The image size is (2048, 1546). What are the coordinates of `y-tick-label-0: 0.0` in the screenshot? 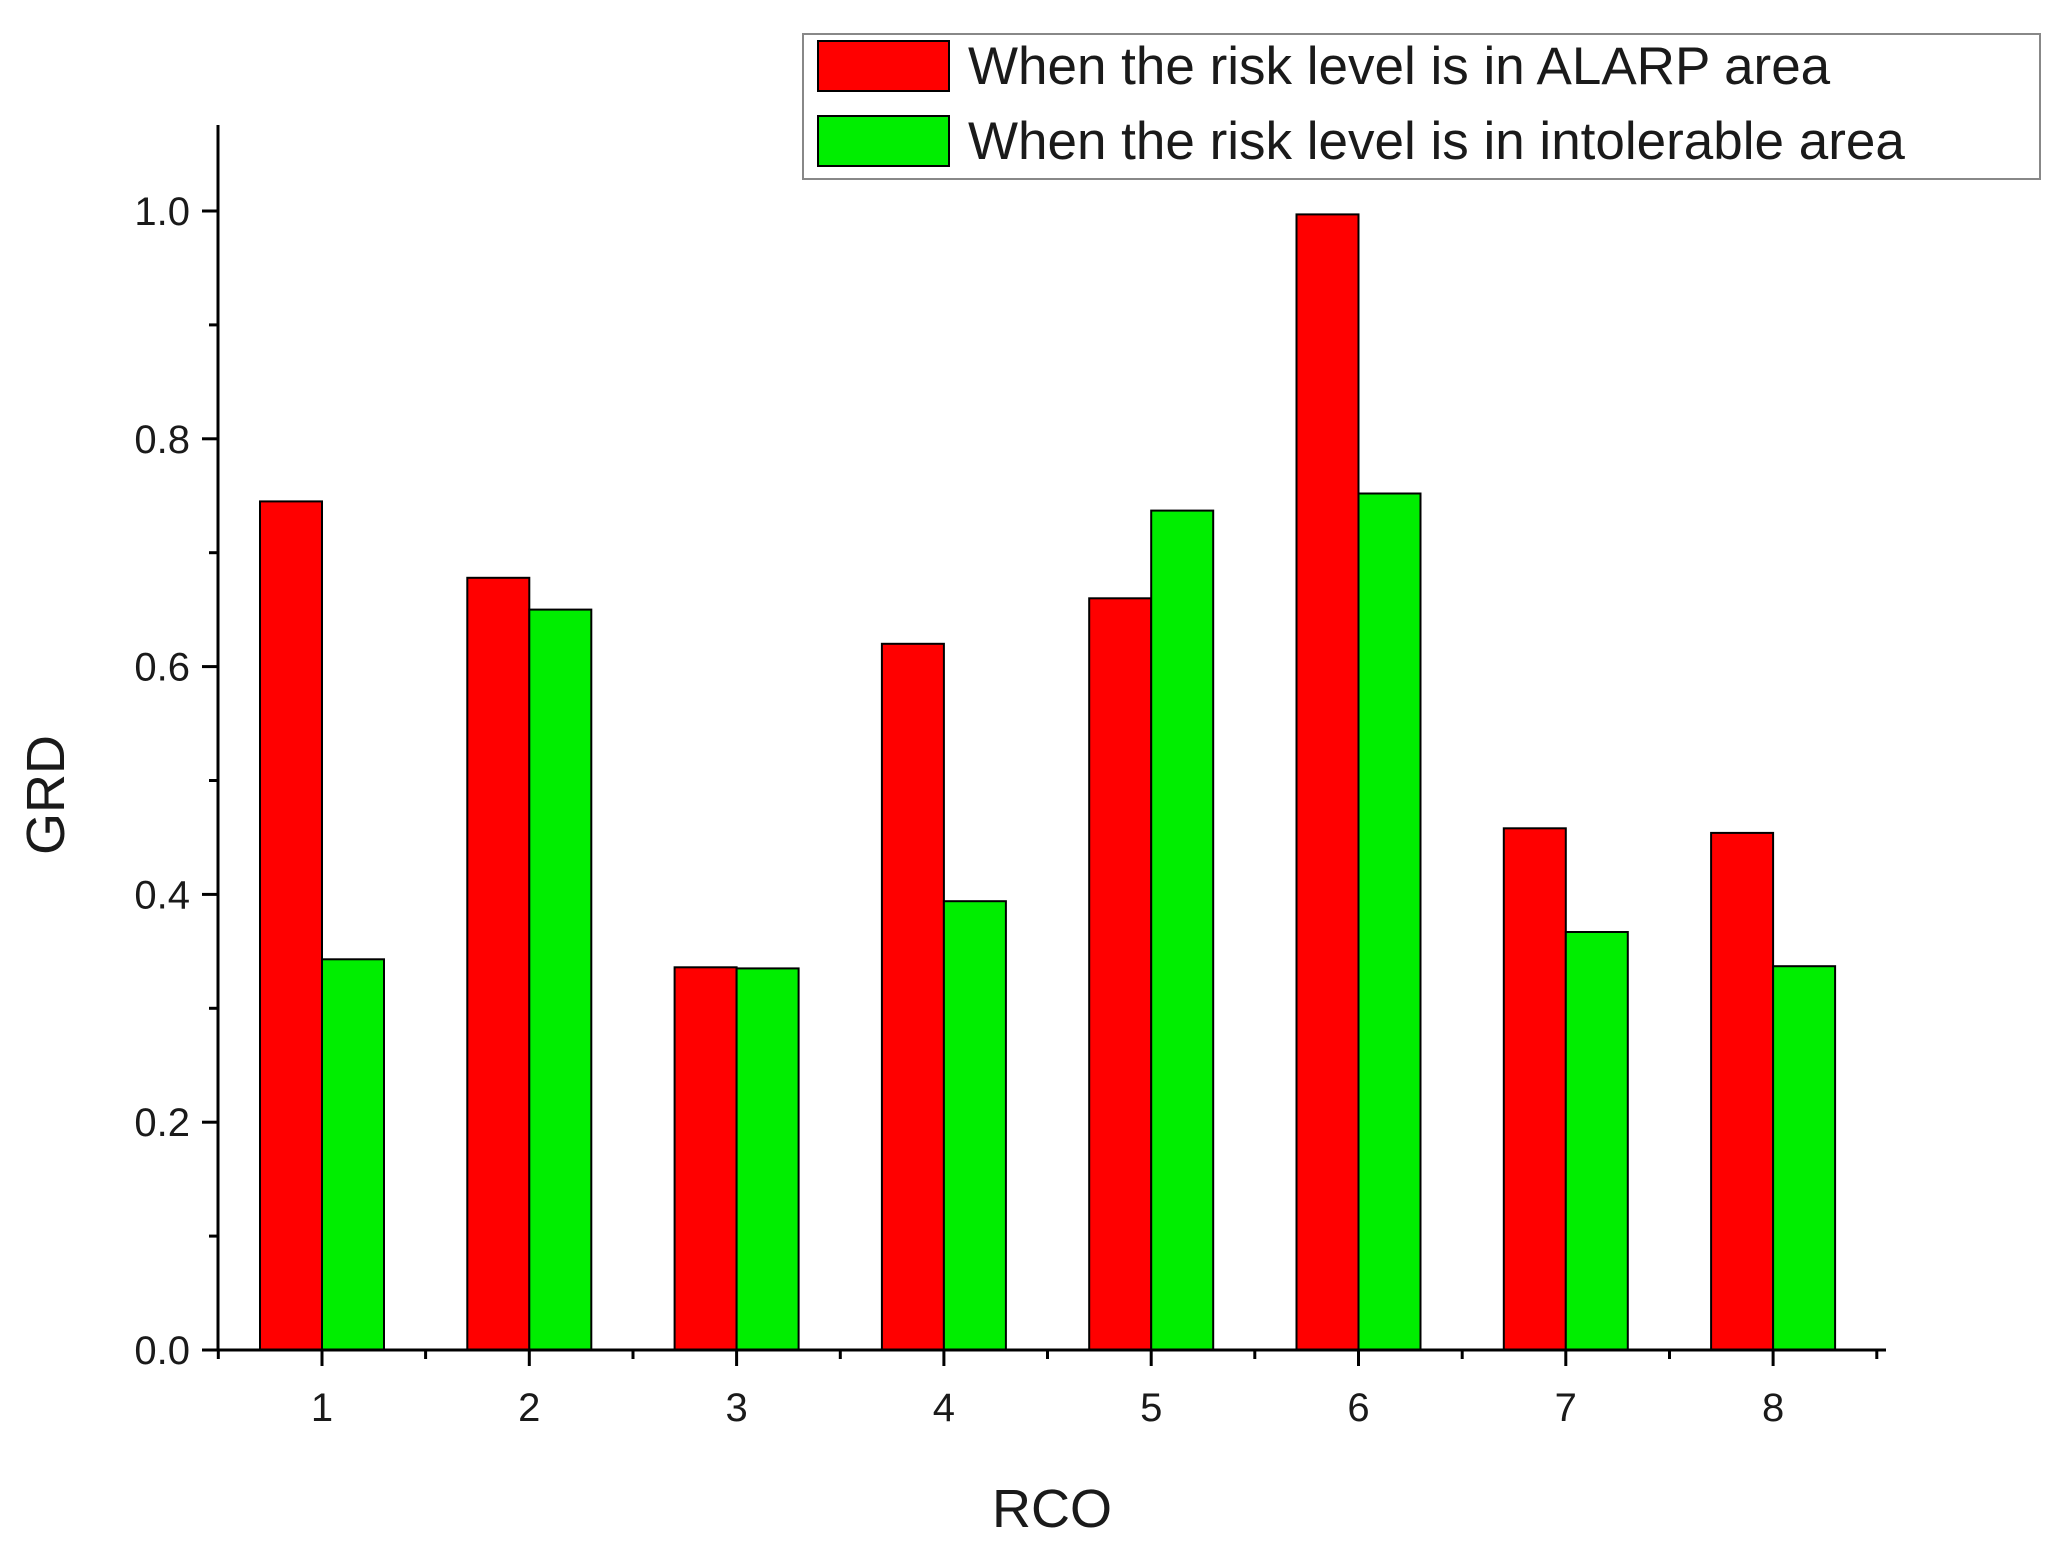 It's located at (162, 1351).